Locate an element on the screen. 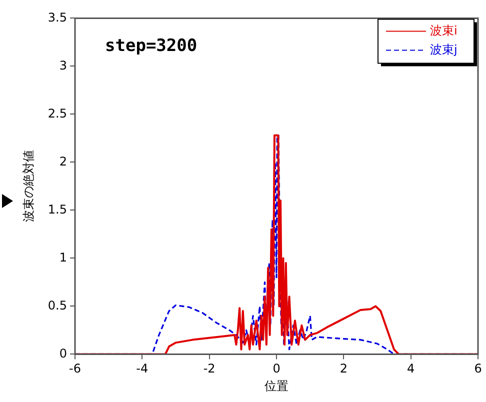  y-tick-label: 0.5 is located at coordinates (57, 305).